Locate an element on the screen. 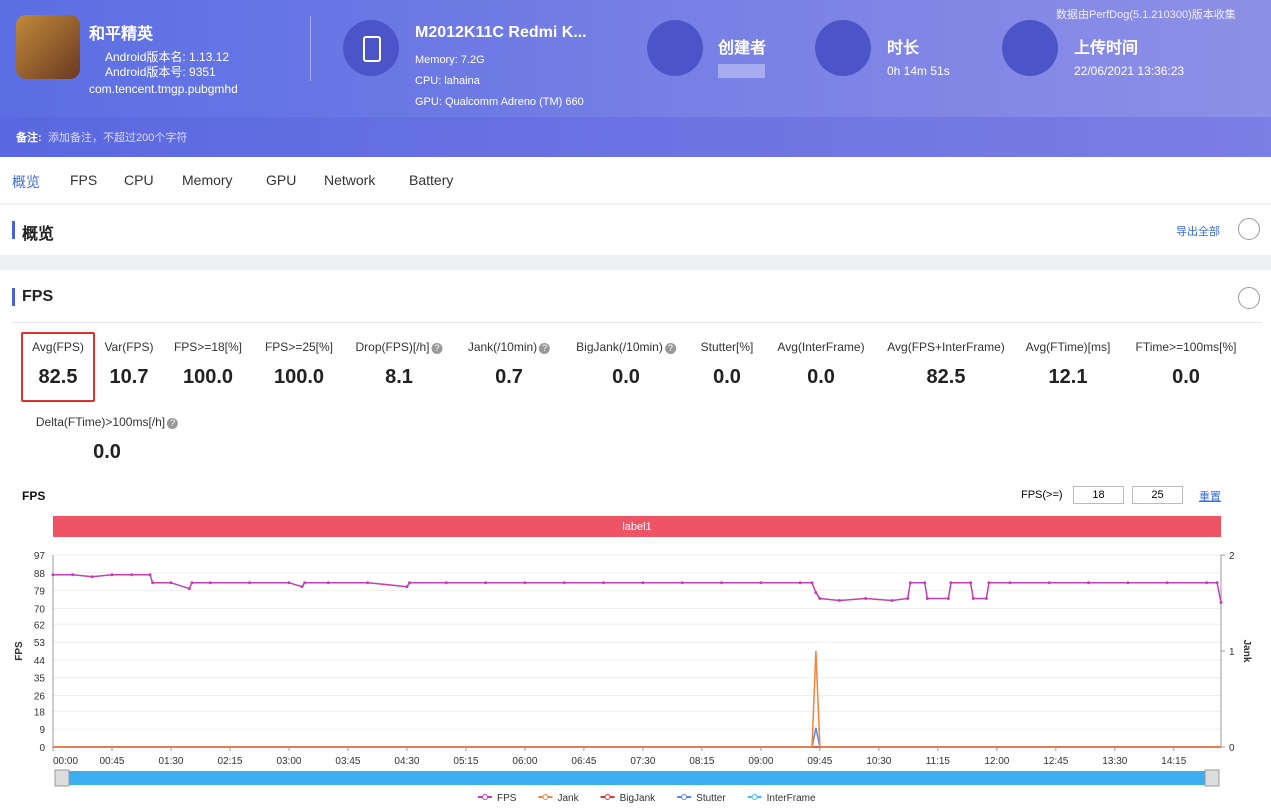  cpu: CPU: lahaina is located at coordinates (447, 81).